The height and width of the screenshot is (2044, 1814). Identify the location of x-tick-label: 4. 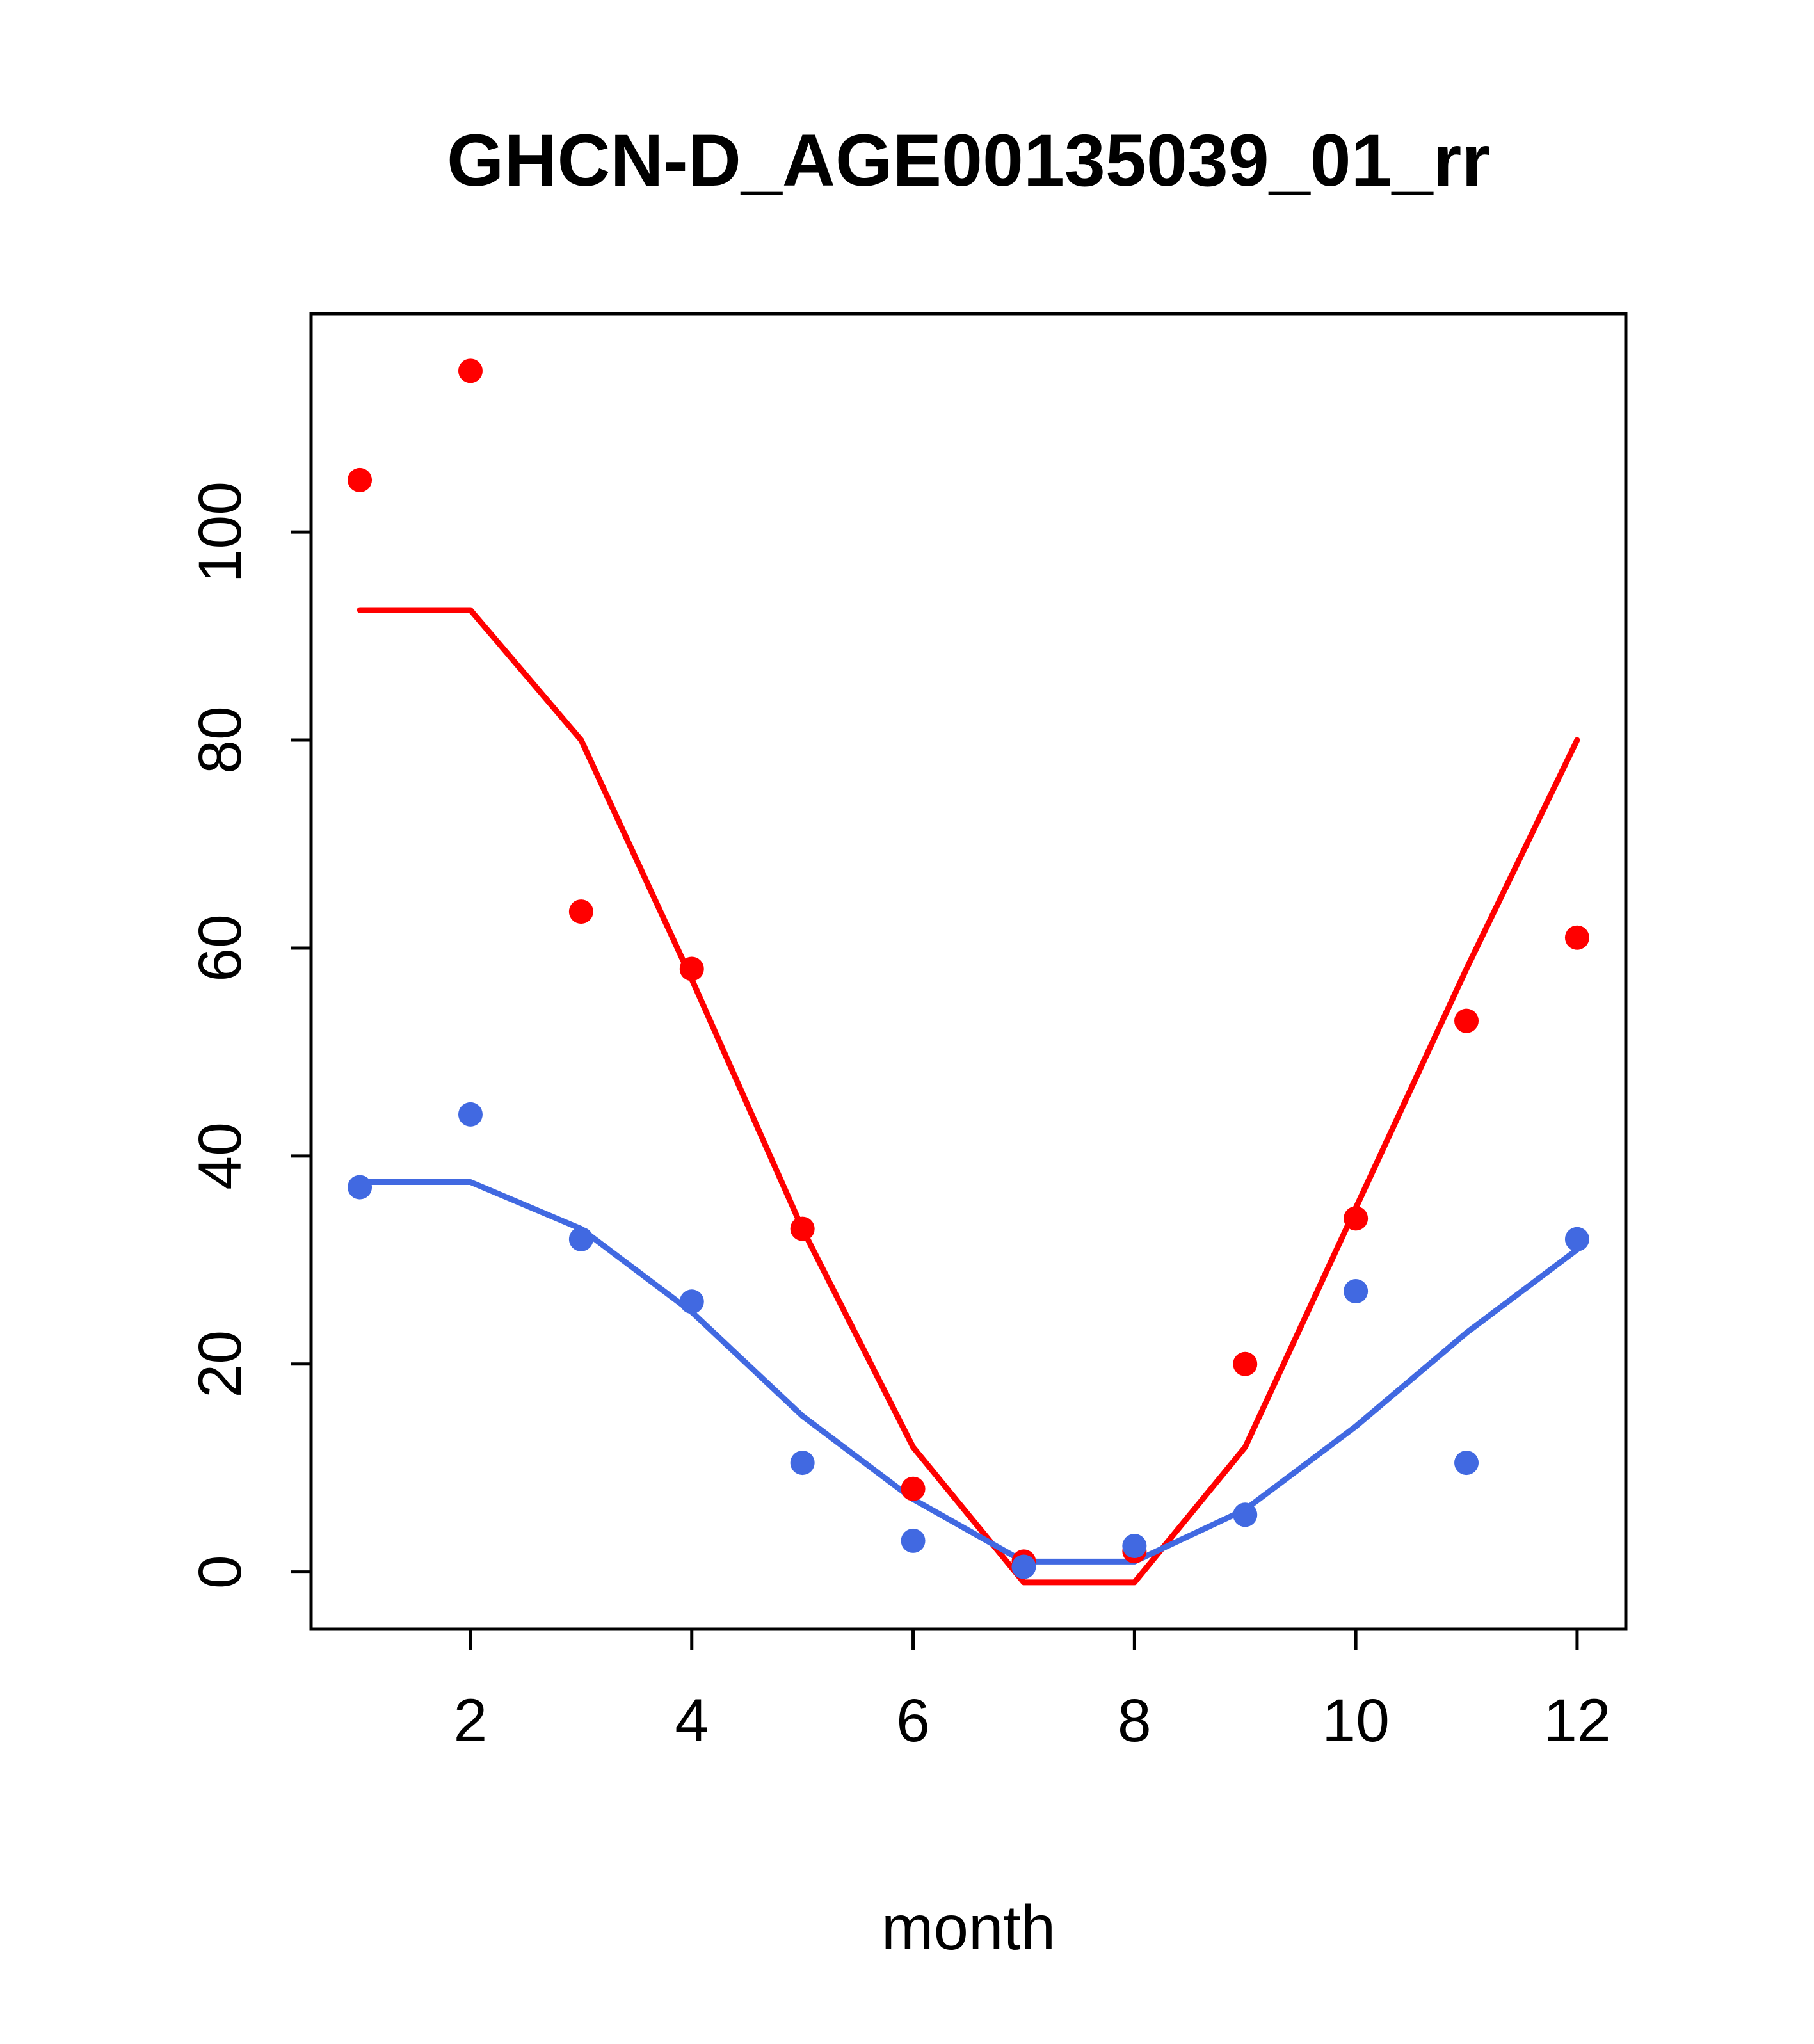
(692, 1721).